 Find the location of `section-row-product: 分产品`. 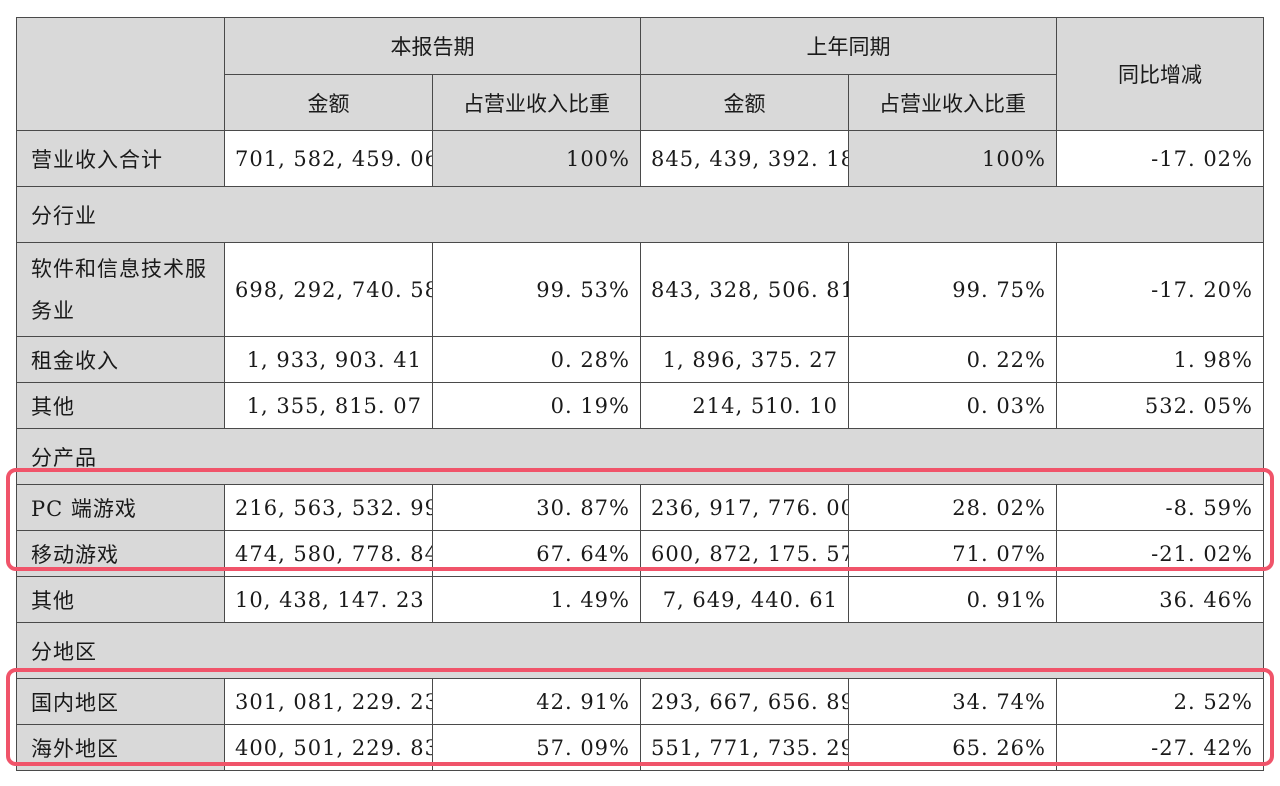

section-row-product: 分产品 is located at coordinates (640, 456).